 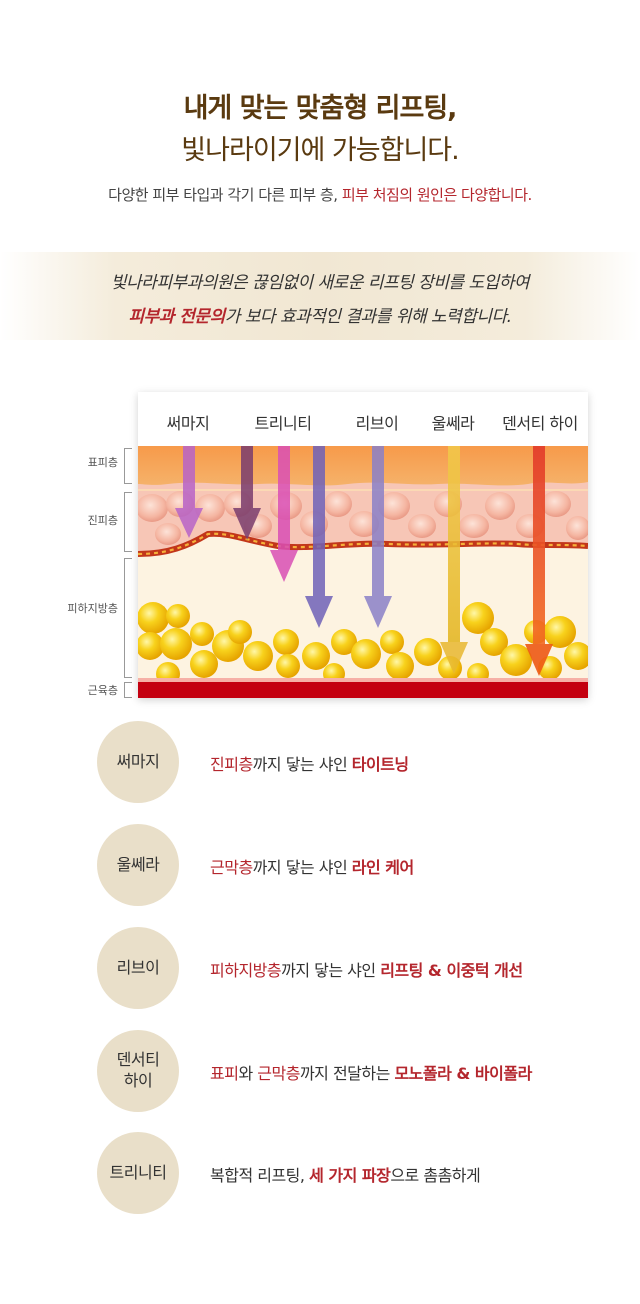 I want to click on desc-part: 진피층, so click(x=231, y=764).